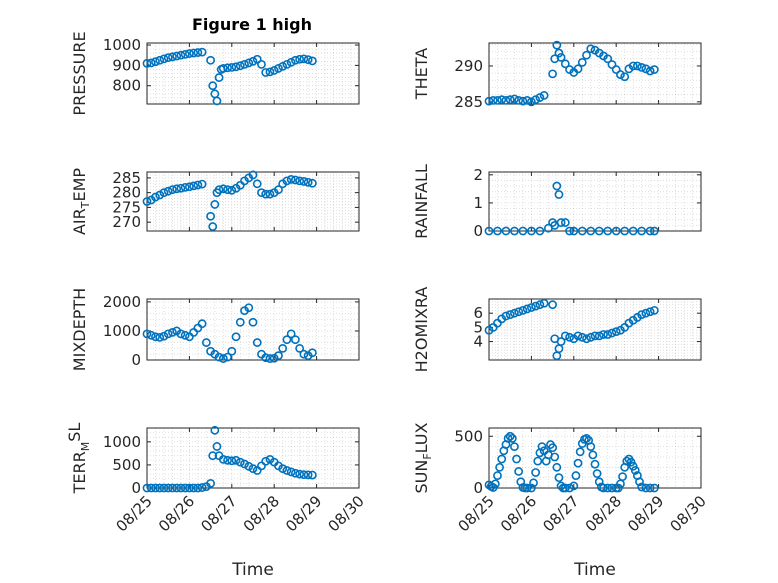  Describe the element at coordinates (478, 203) in the screenshot. I see `y-tick-label: 1` at that location.